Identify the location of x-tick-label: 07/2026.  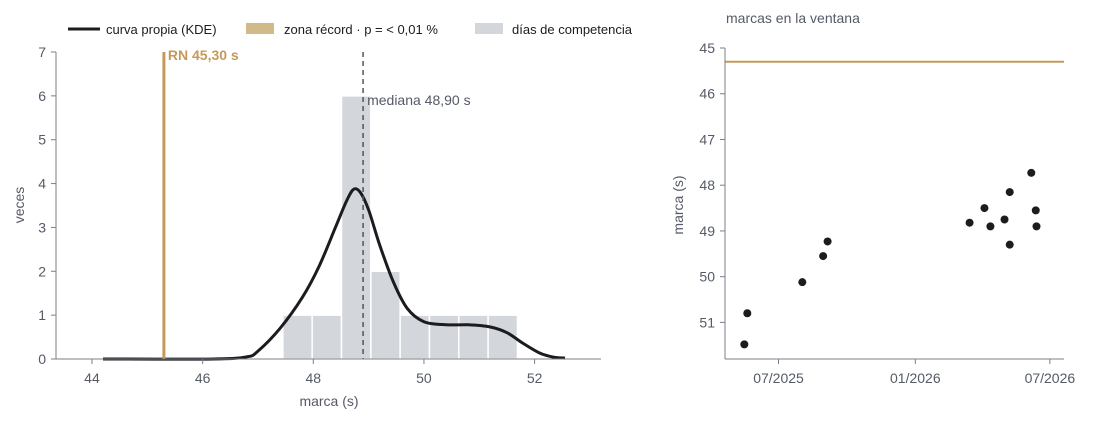
(1050, 378).